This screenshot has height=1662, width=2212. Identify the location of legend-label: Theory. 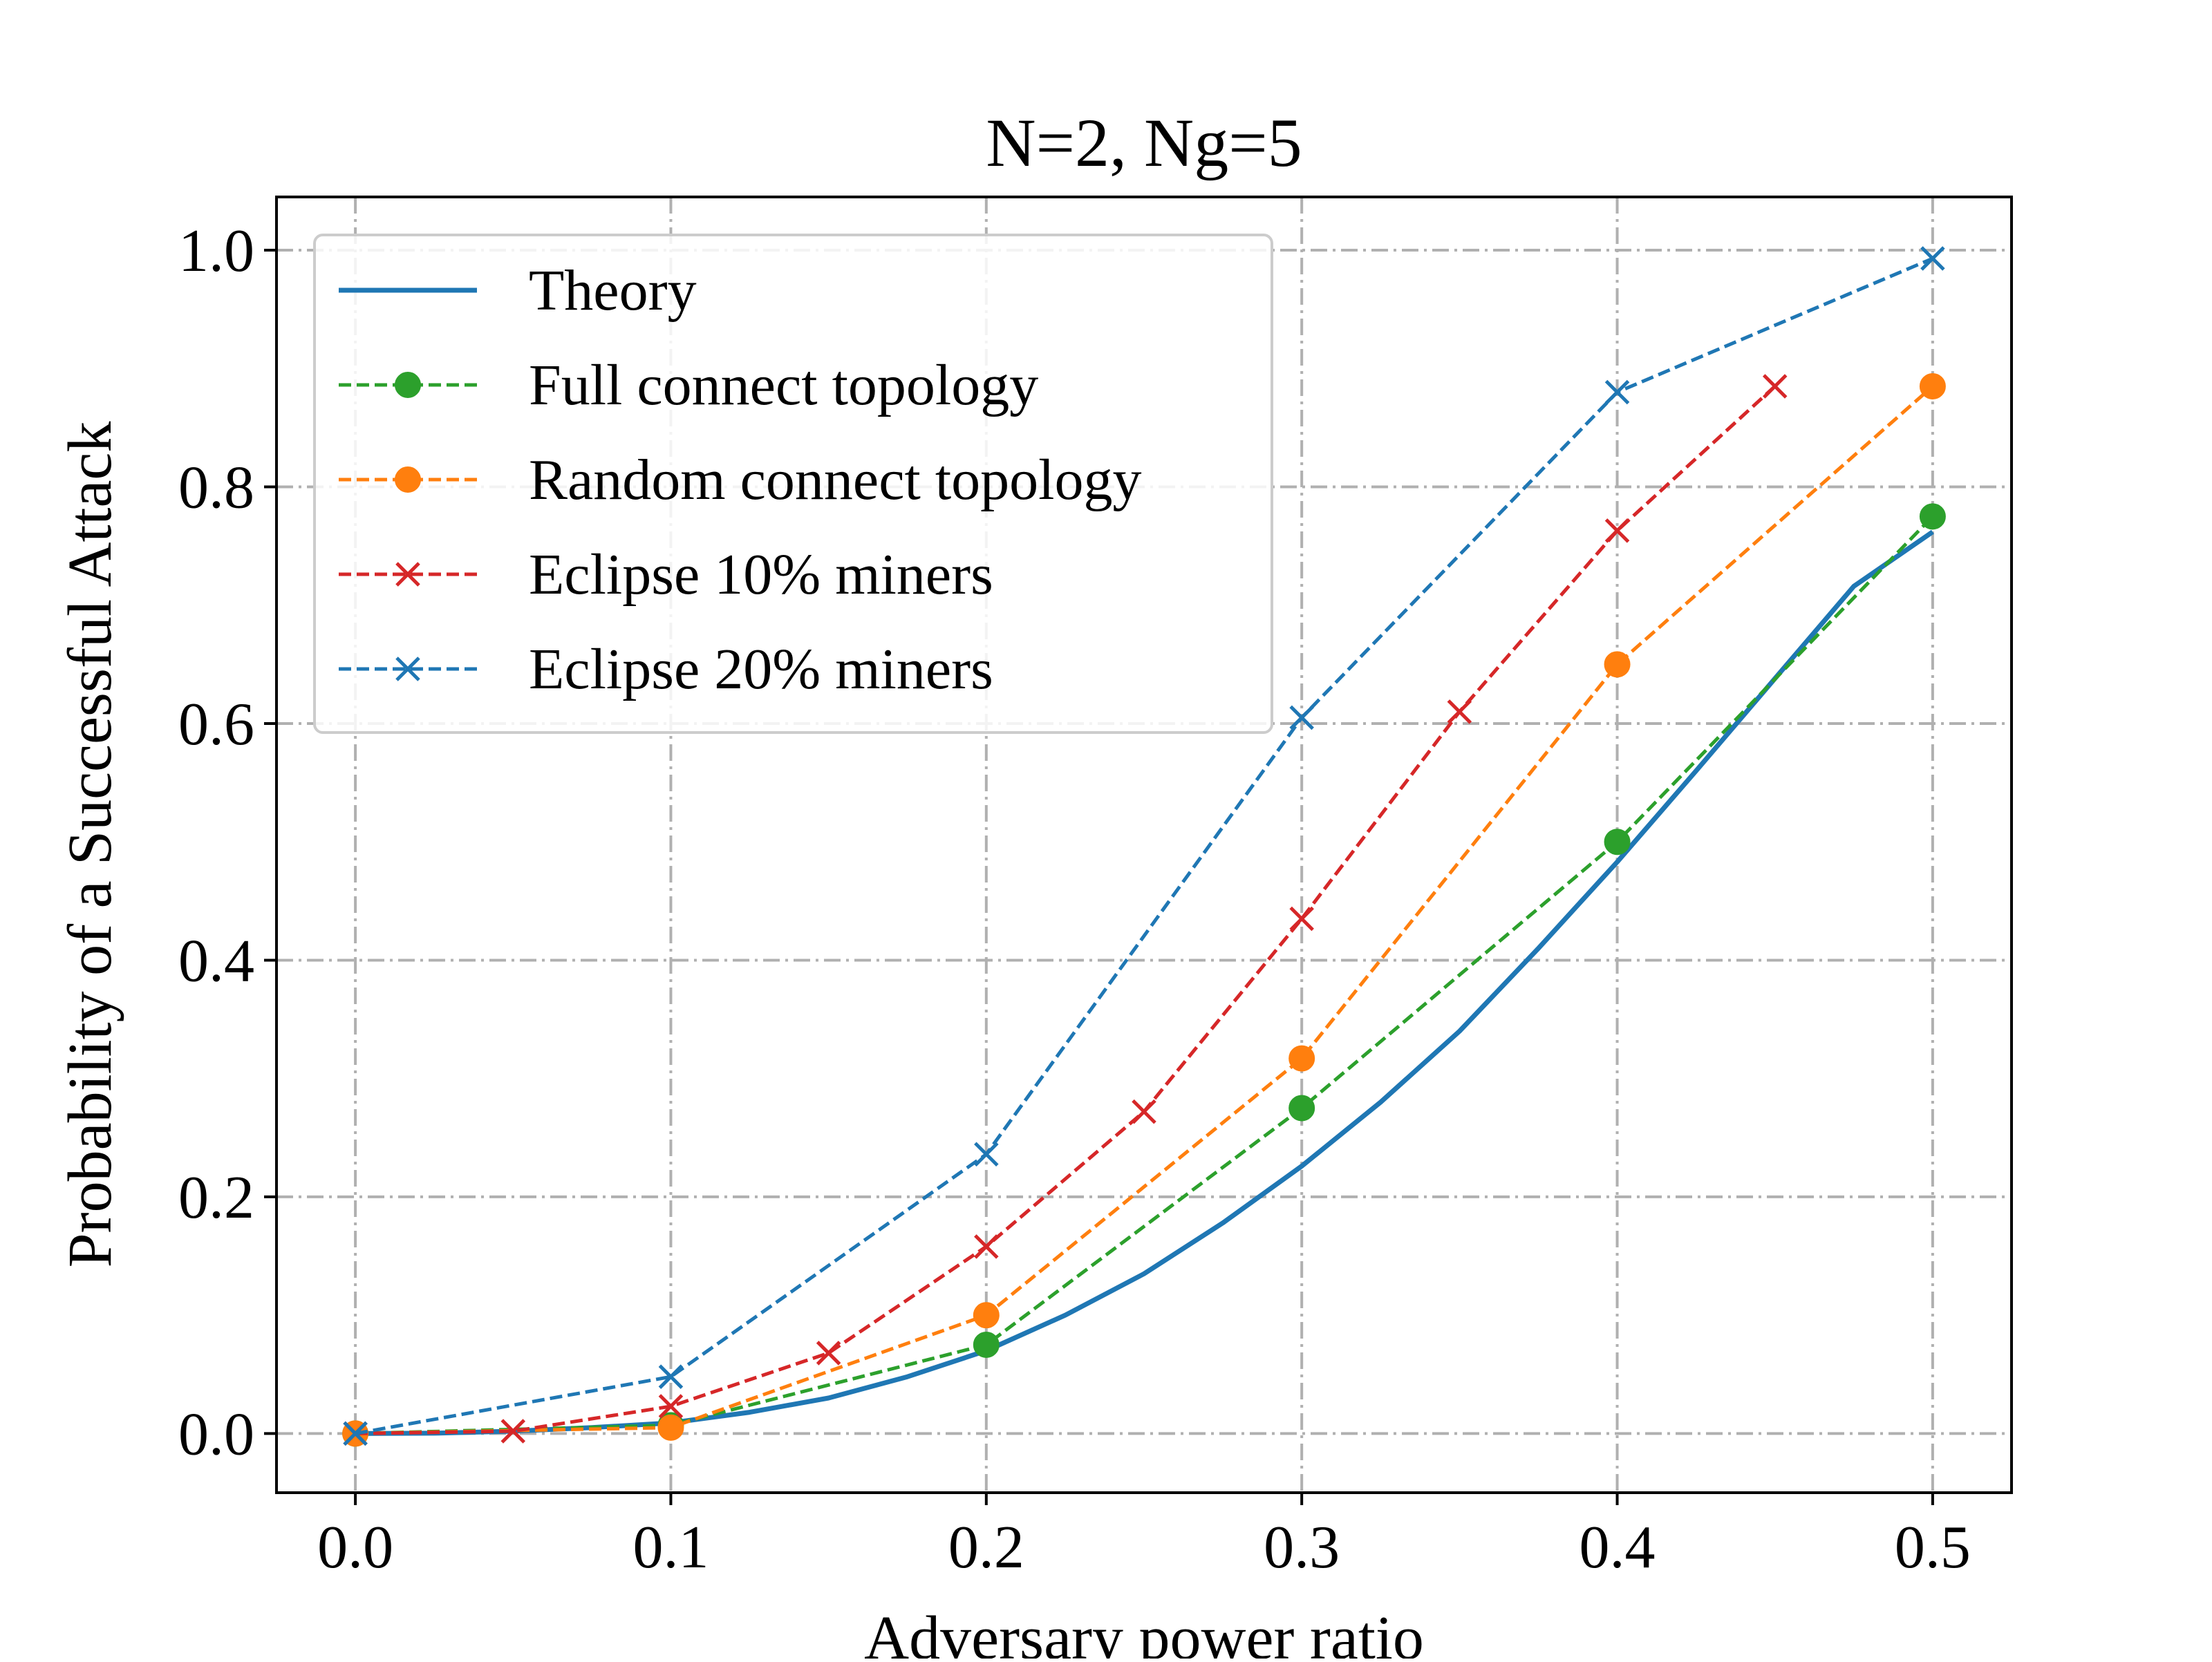
(613, 290).